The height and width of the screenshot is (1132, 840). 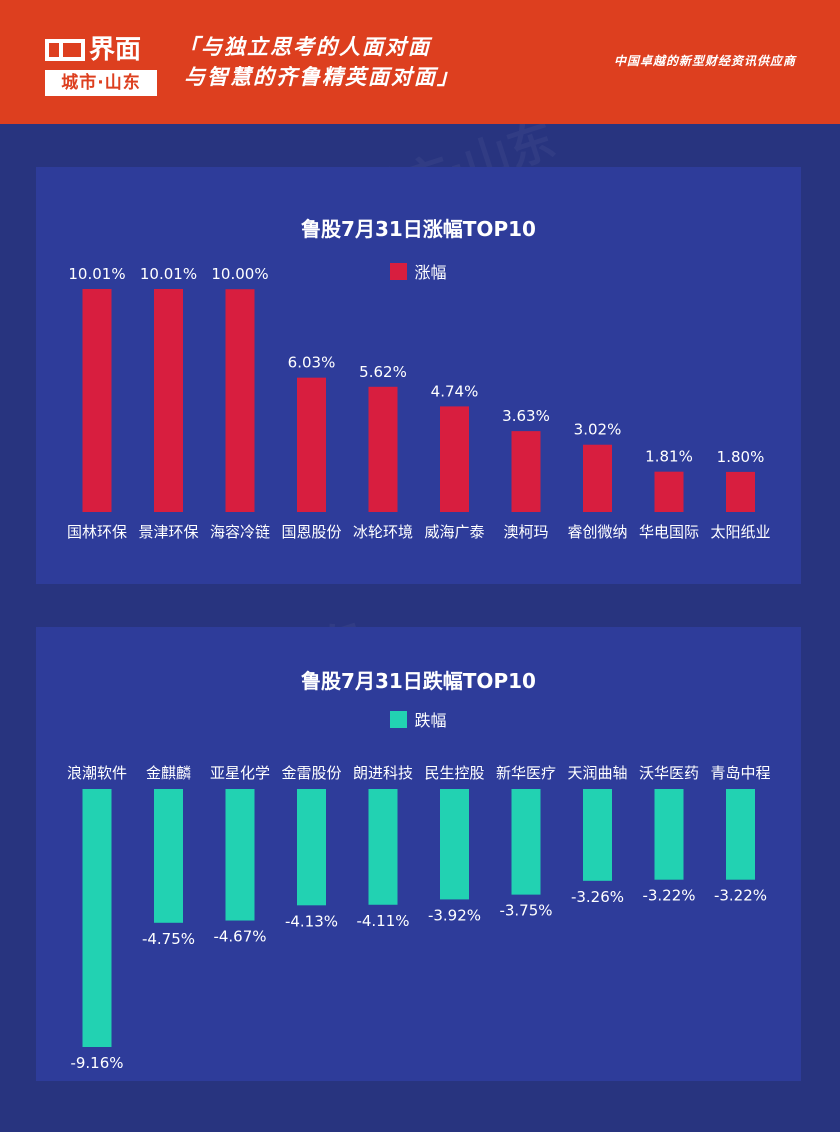 What do you see at coordinates (382, 921) in the screenshot?
I see `loser-value-label: -4.11%` at bounding box center [382, 921].